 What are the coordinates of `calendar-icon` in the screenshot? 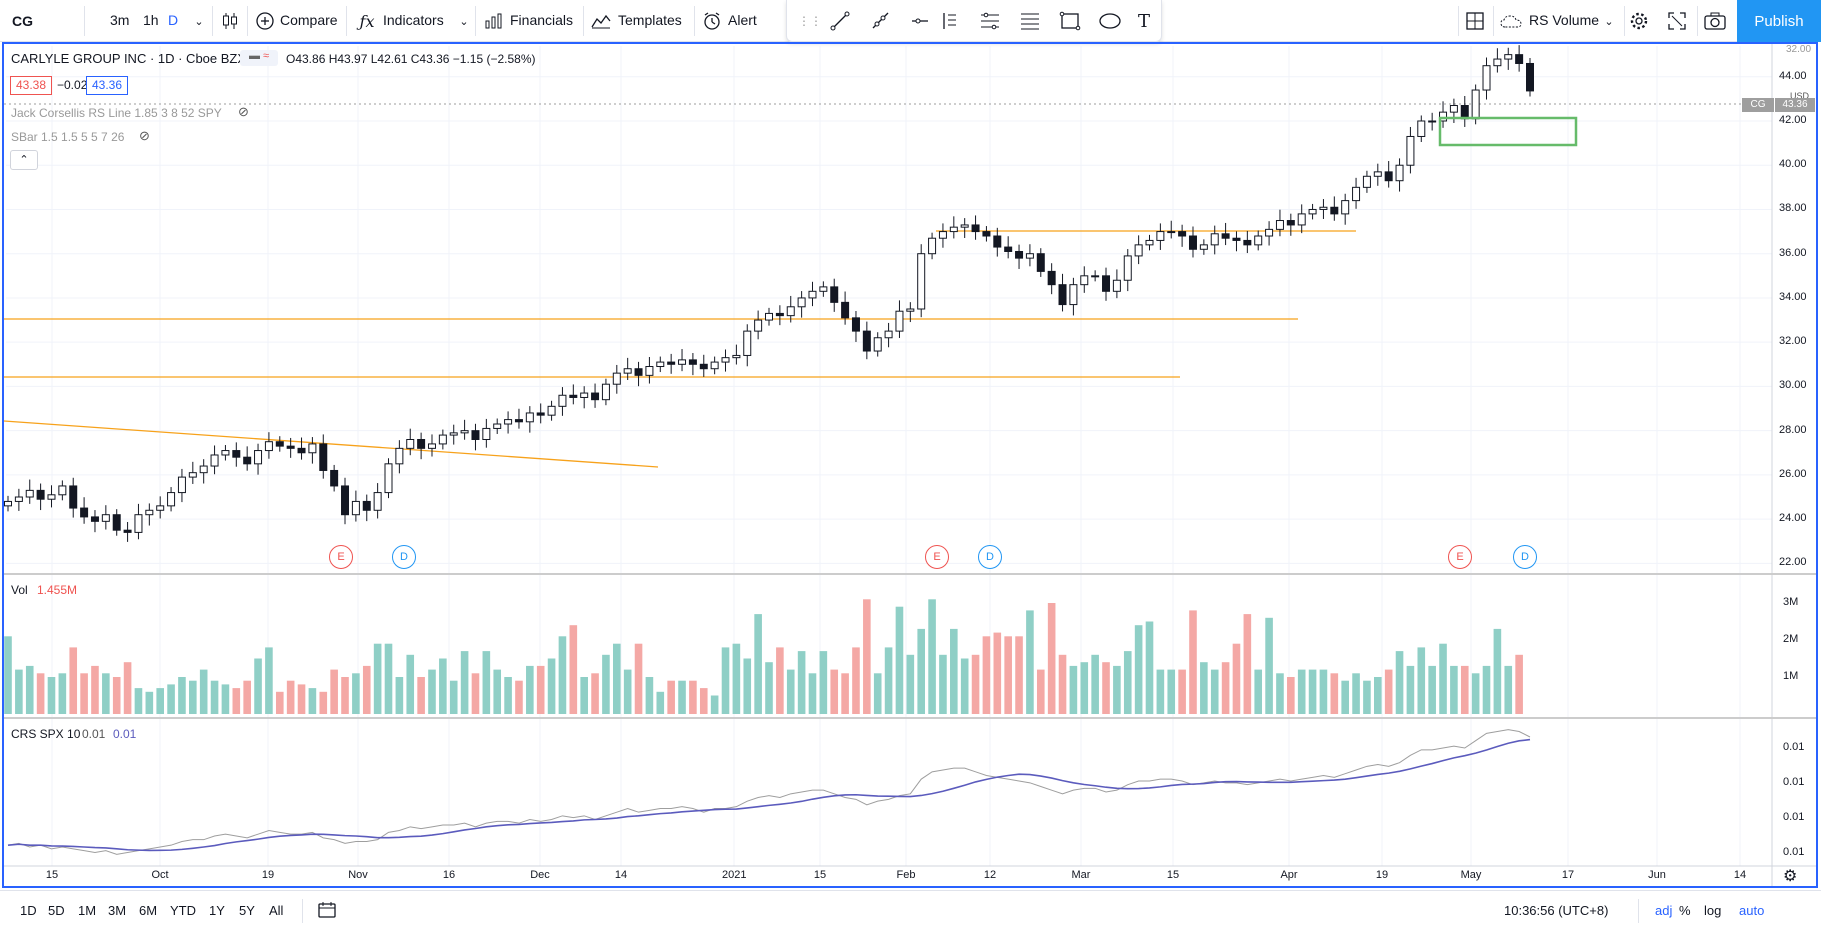 It's located at (327, 911).